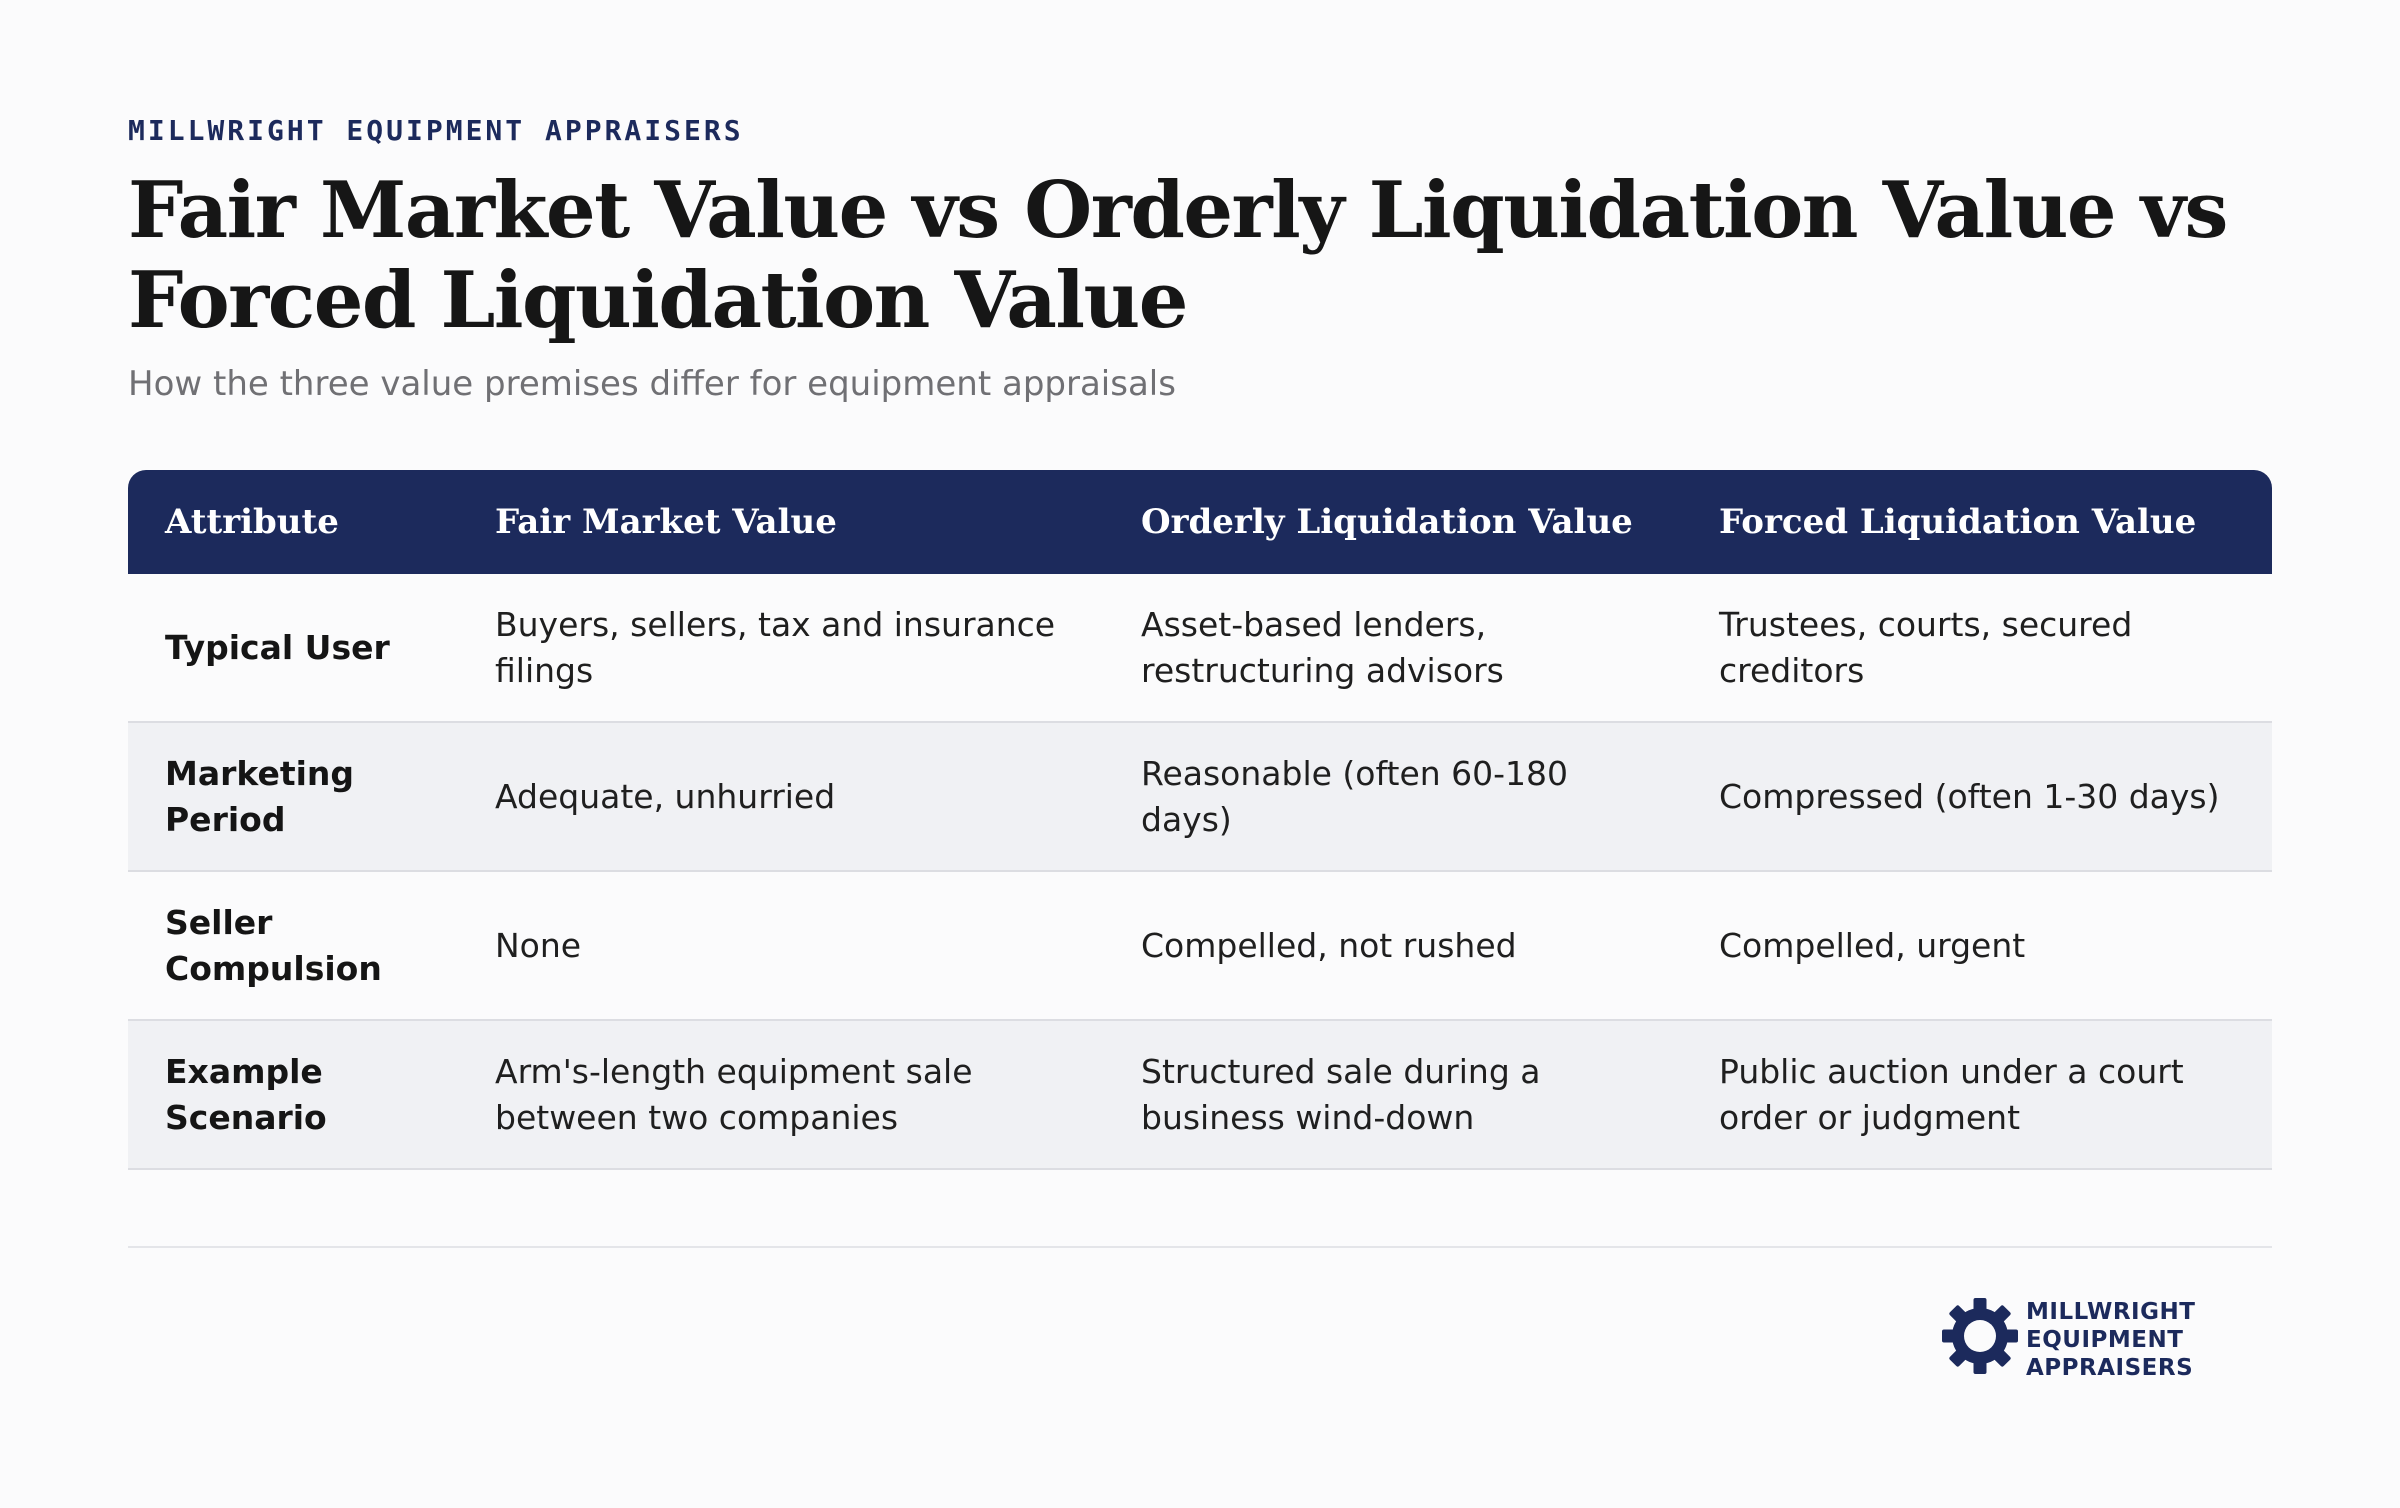 The height and width of the screenshot is (1508, 2400). I want to click on header-cell-olv: Orderly Liquidation Value, so click(1387, 522).